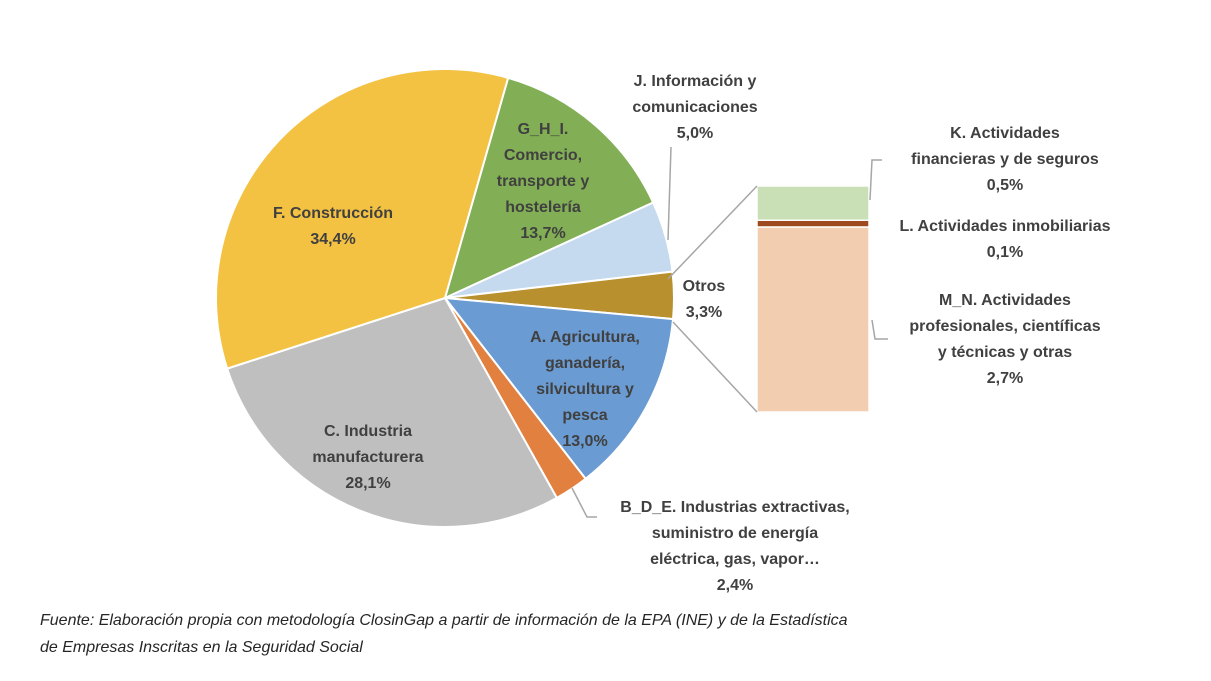 This screenshot has height=681, width=1211. What do you see at coordinates (333, 213) in the screenshot?
I see `slice-label: F. Construcción` at bounding box center [333, 213].